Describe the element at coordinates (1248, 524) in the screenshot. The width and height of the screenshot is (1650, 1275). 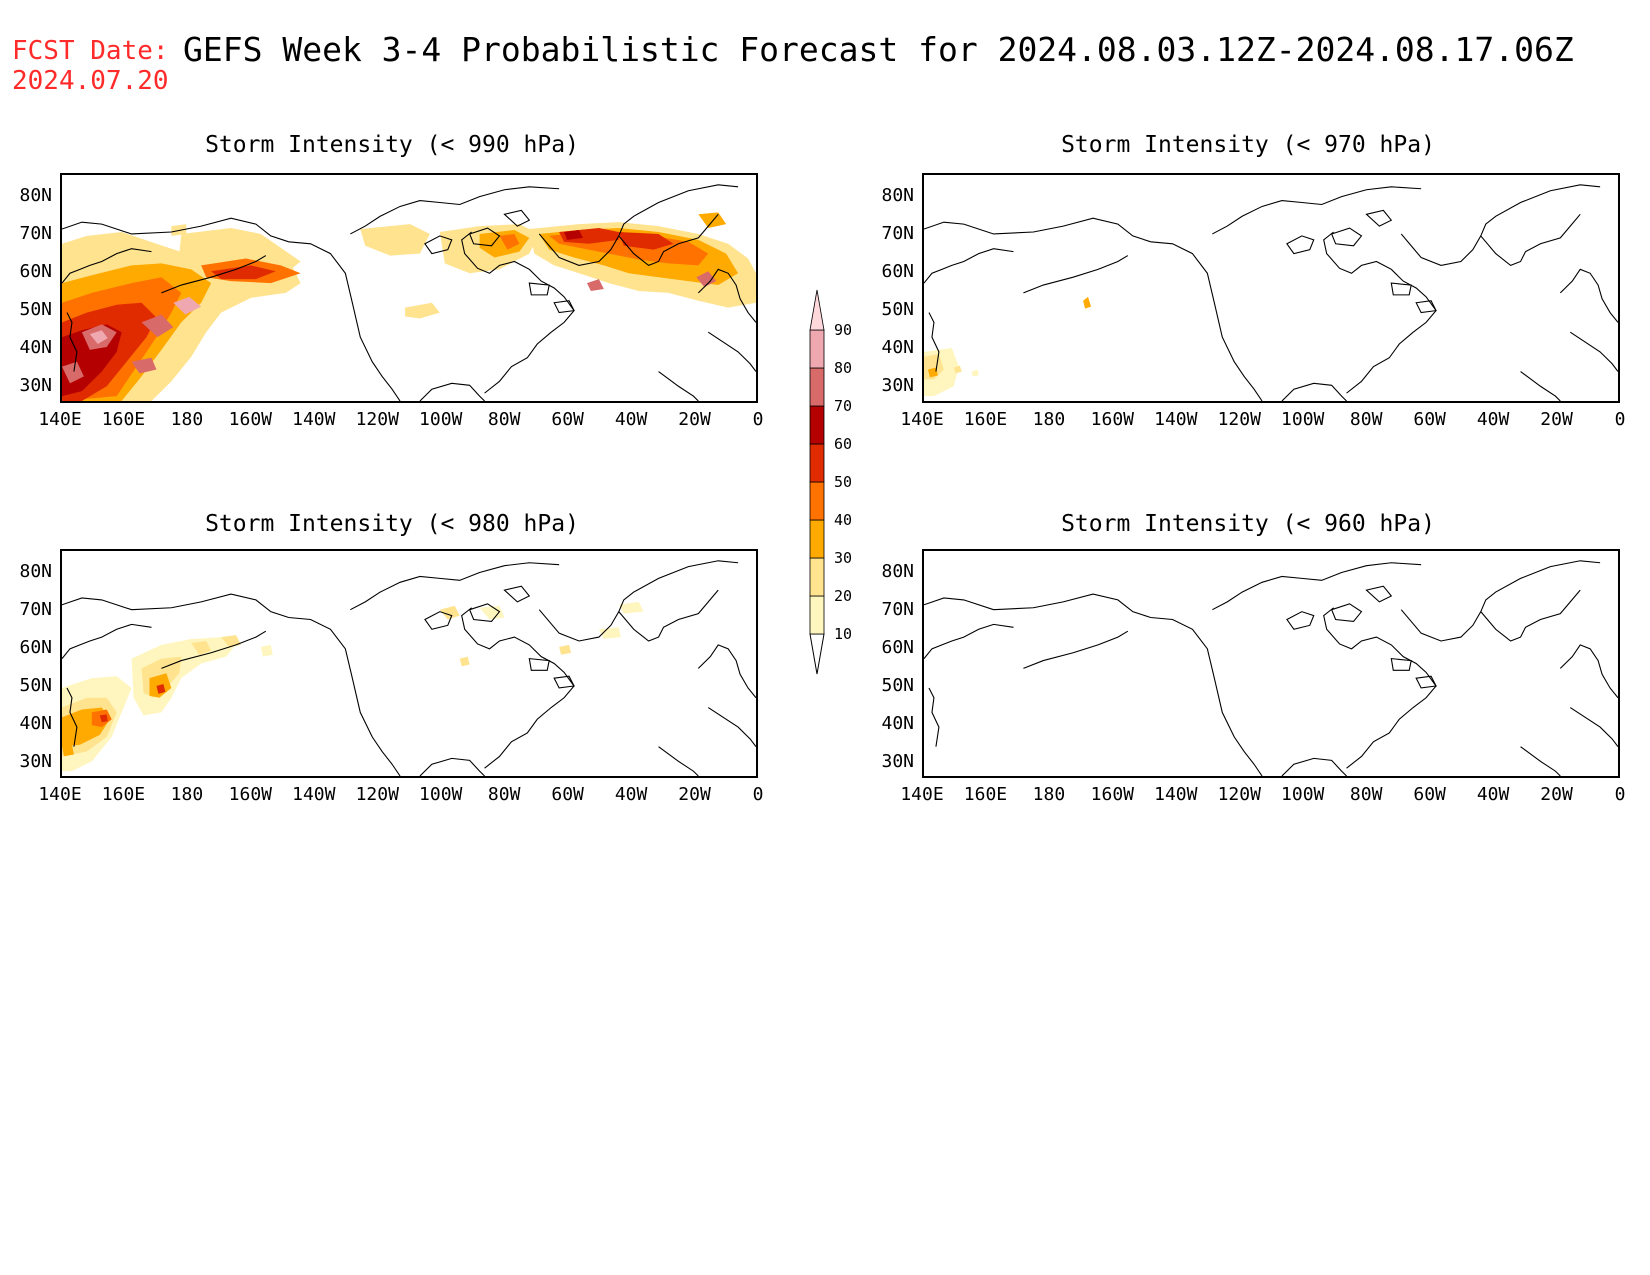
I see `panel-title-960: Storm Intensity (< 960 hPa)` at that location.